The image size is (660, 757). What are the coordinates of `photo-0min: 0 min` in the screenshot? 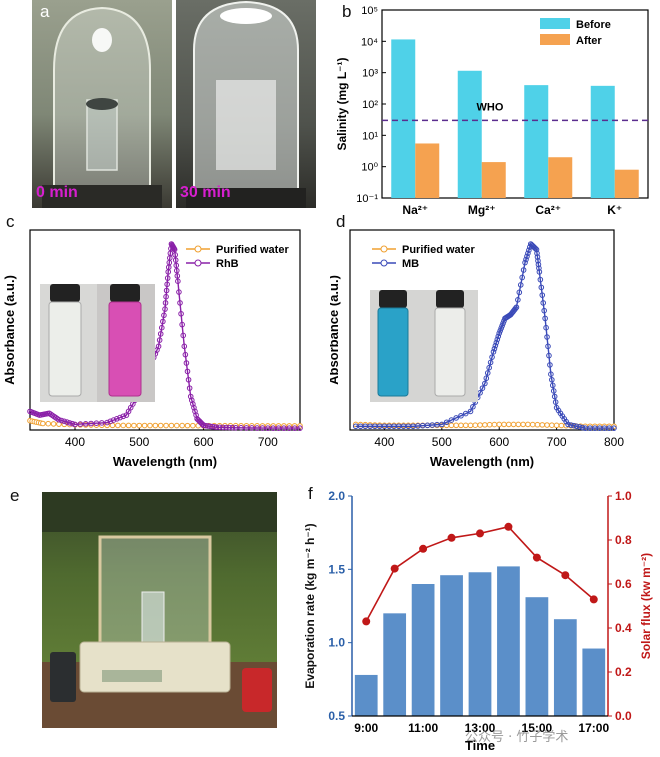 It's located at (102, 104).